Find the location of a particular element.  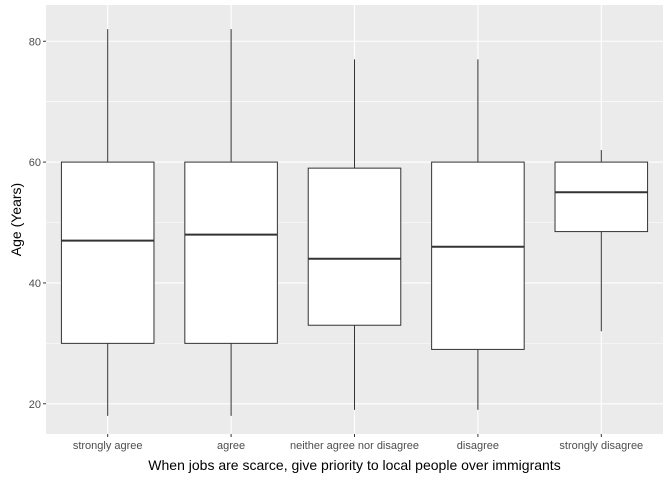

x-tick-label: disagree is located at coordinates (478, 446).